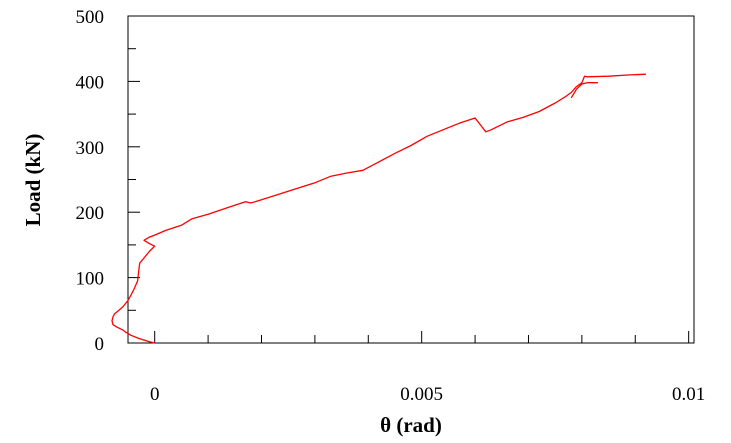 This screenshot has height=443, width=731. What do you see at coordinates (155, 394) in the screenshot?
I see `x-tick-label: 0` at bounding box center [155, 394].